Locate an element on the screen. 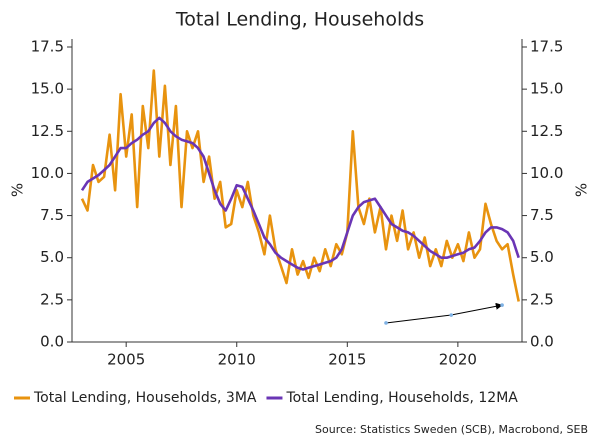 Image resolution: width=600 pixels, height=447 pixels. y-tick-label: 2.5 is located at coordinates (52, 299).